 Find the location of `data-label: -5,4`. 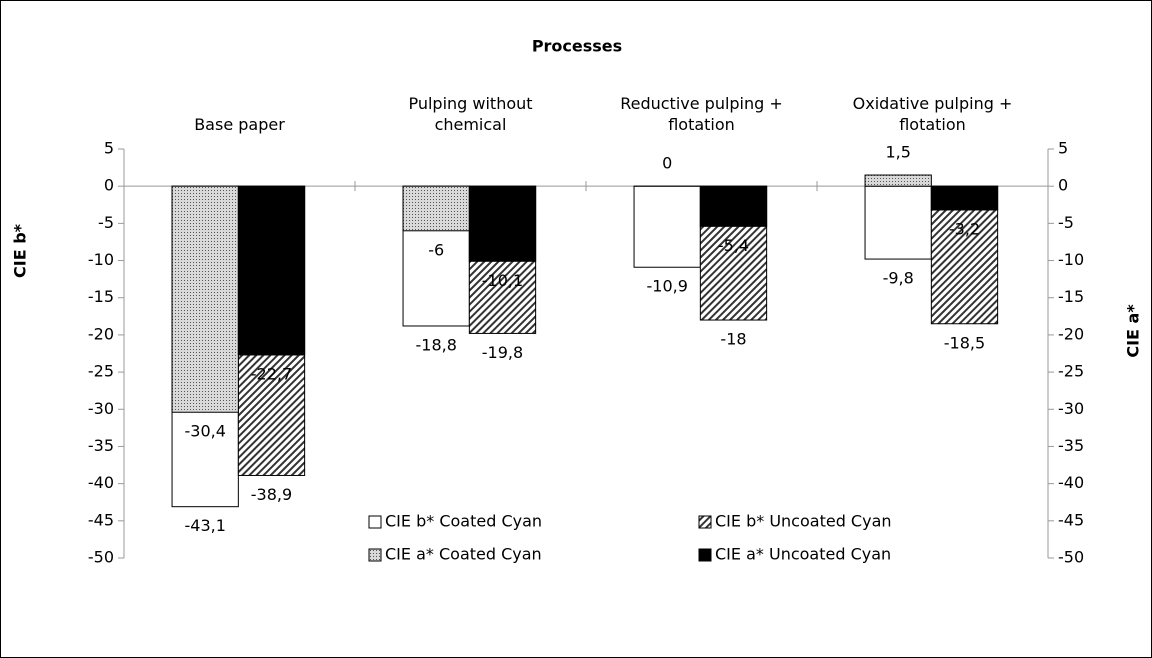

data-label: -5,4 is located at coordinates (733, 245).